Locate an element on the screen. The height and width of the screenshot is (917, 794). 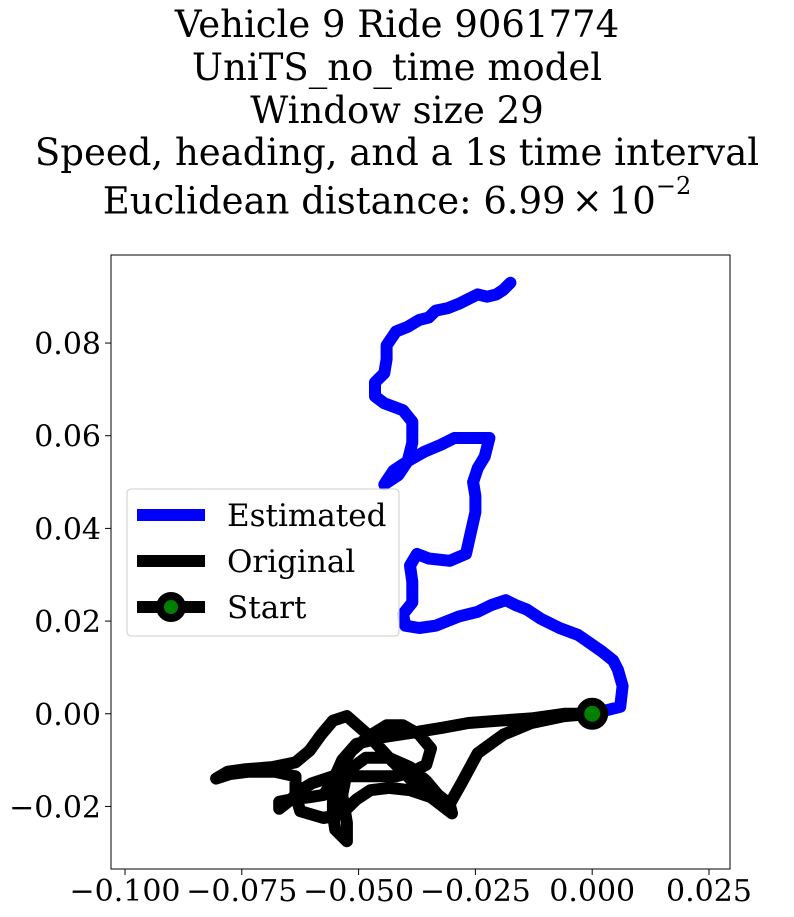
title-line-2: UniTS_no_time model is located at coordinates (397, 67).